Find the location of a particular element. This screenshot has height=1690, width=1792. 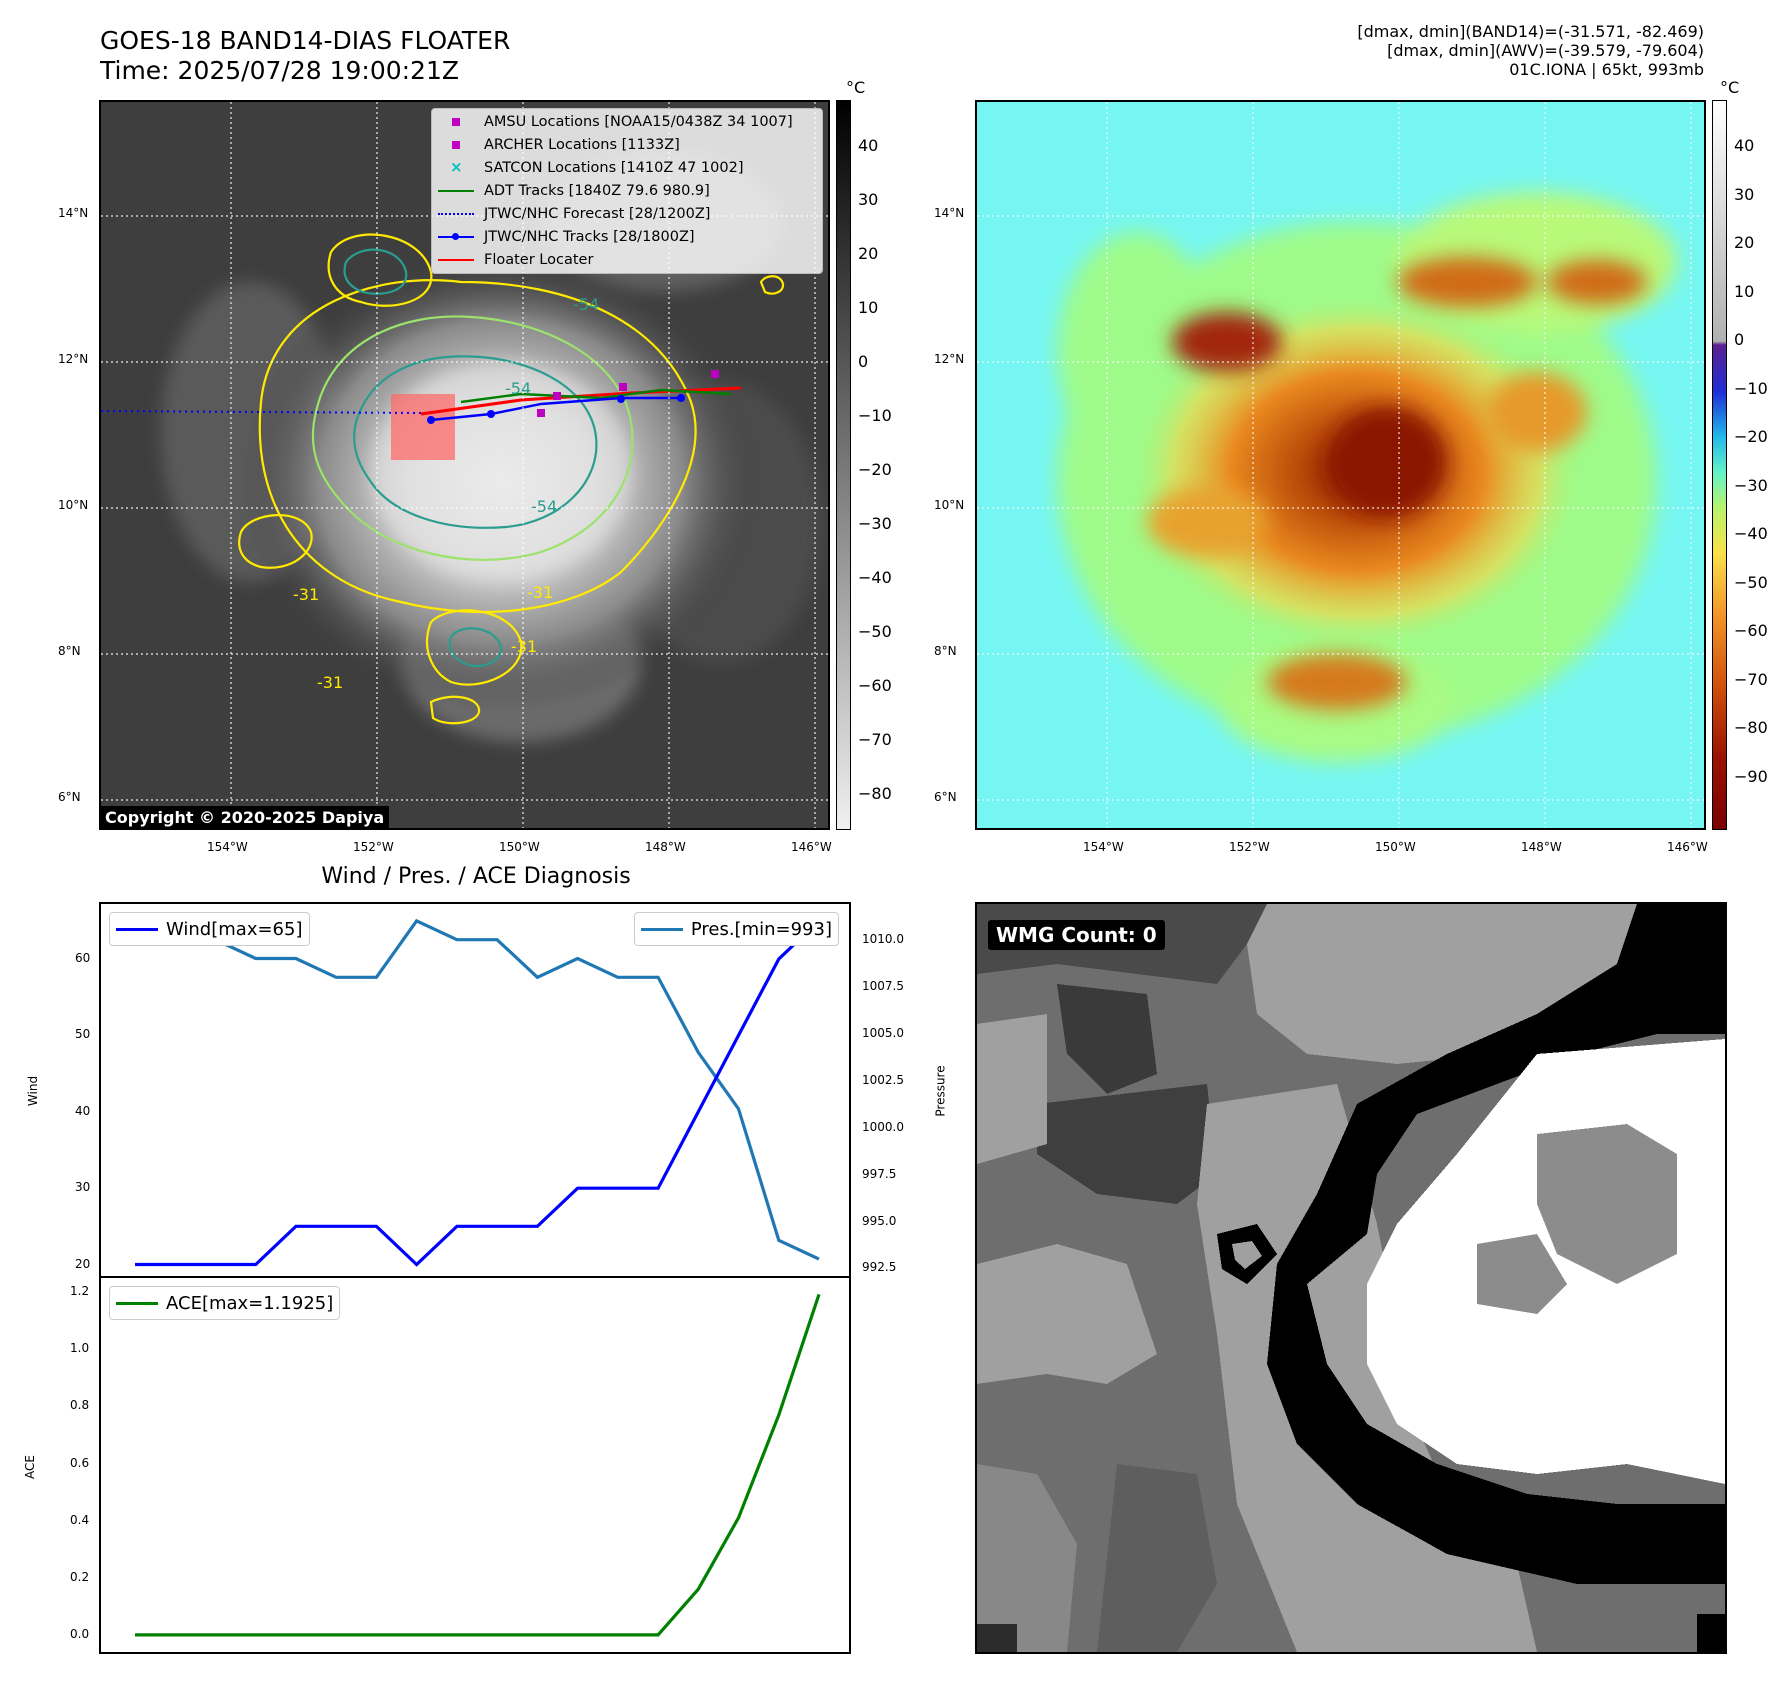

pressure-tick: 995.0 is located at coordinates (879, 1220).